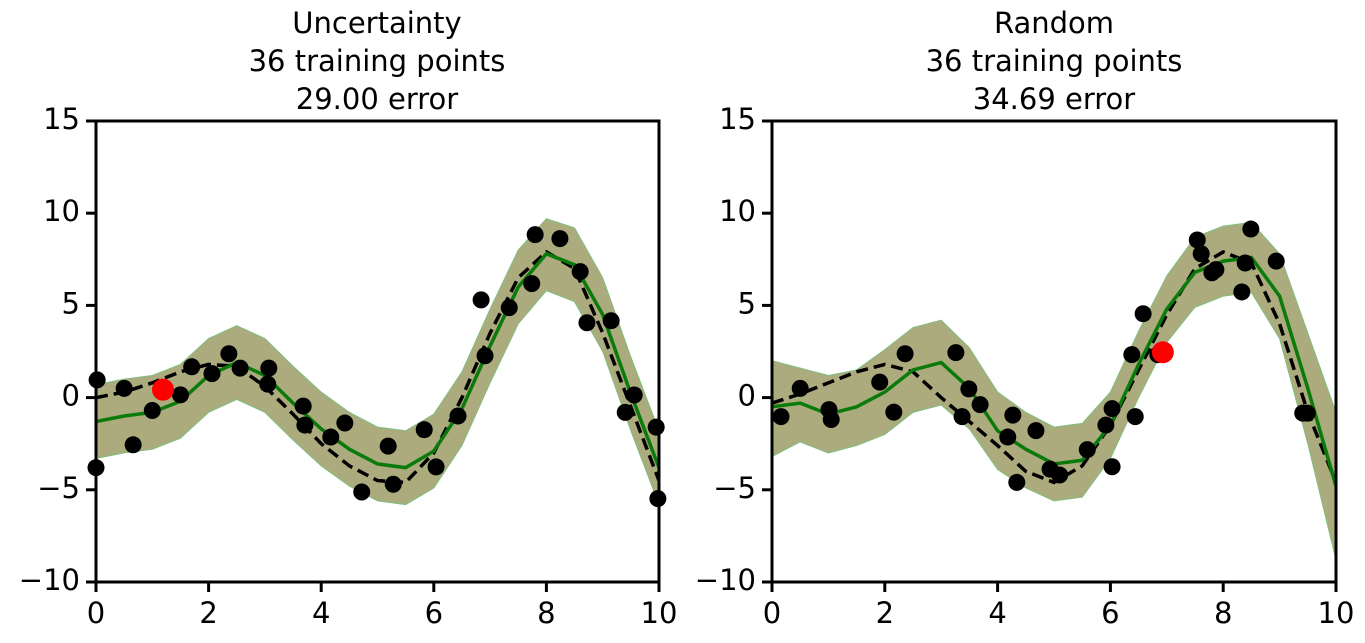  Describe the element at coordinates (376, 23) in the screenshot. I see `chart-title: Uncertainty` at that location.